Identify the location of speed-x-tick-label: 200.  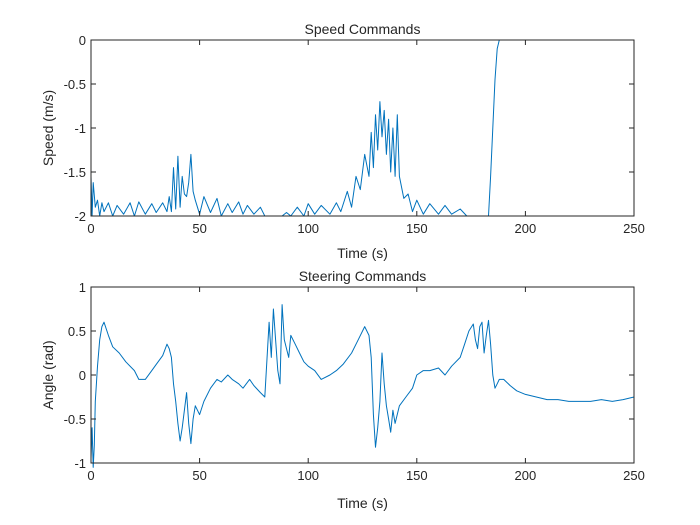
(526, 228).